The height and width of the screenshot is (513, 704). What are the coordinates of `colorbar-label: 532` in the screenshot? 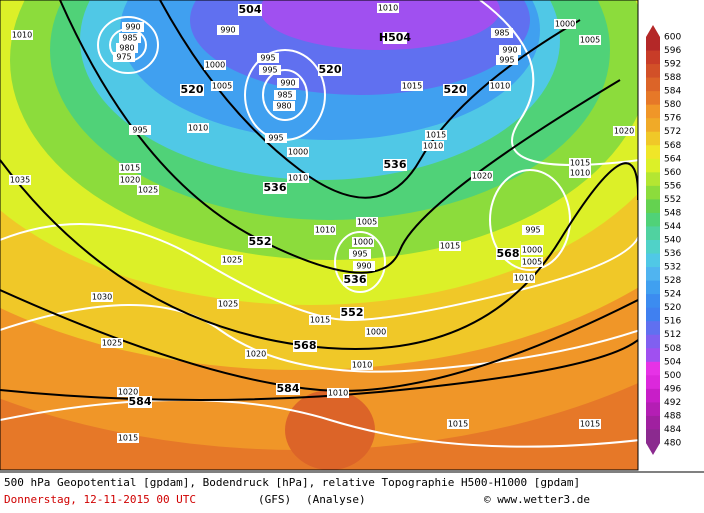 It's located at (672, 268).